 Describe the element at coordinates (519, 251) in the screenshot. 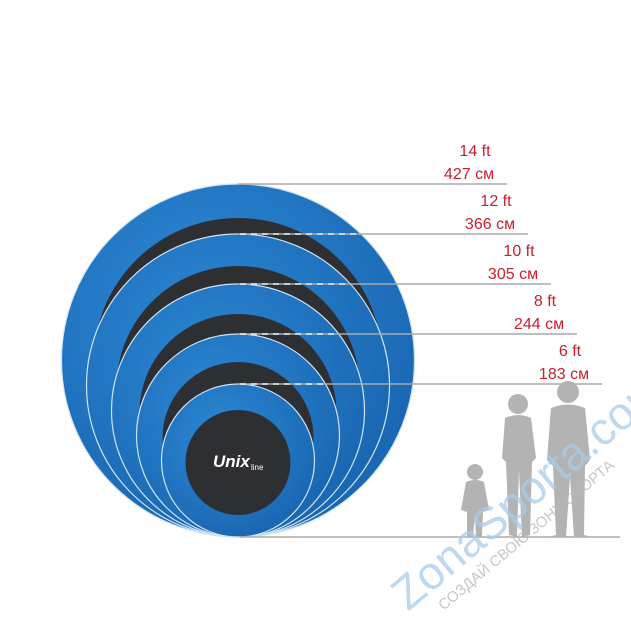

I see `size-label-ft: 10 ft` at that location.